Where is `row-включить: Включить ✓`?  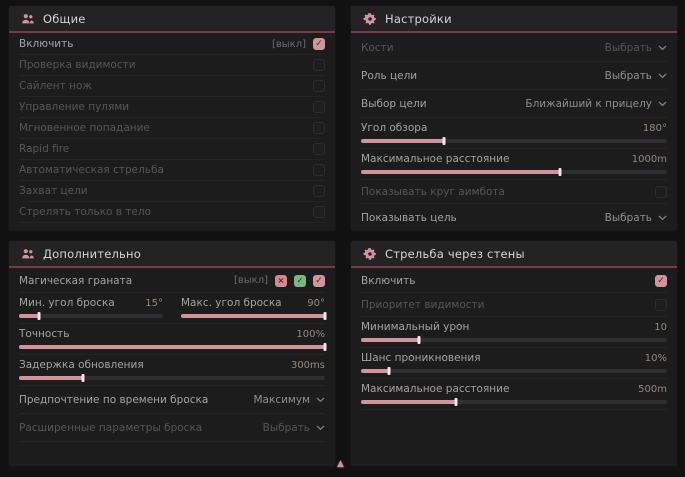
row-включить: Включить ✓ is located at coordinates (514, 281).